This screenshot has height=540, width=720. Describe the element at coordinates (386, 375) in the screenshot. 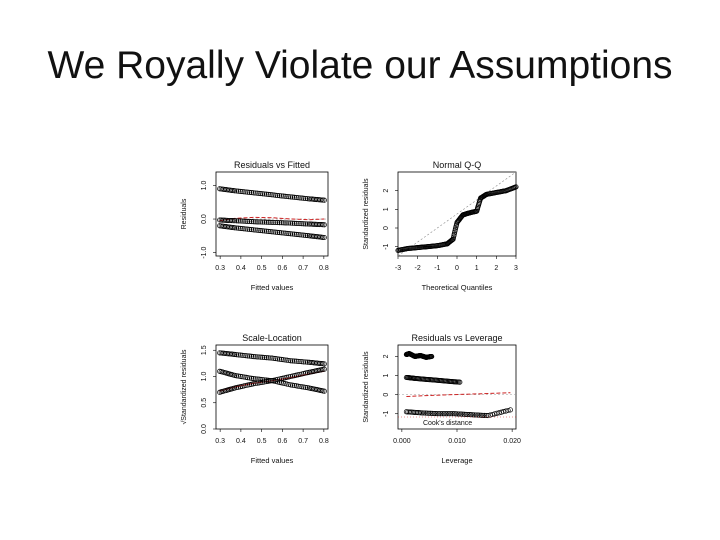

I see `y-tick-label: 1` at that location.